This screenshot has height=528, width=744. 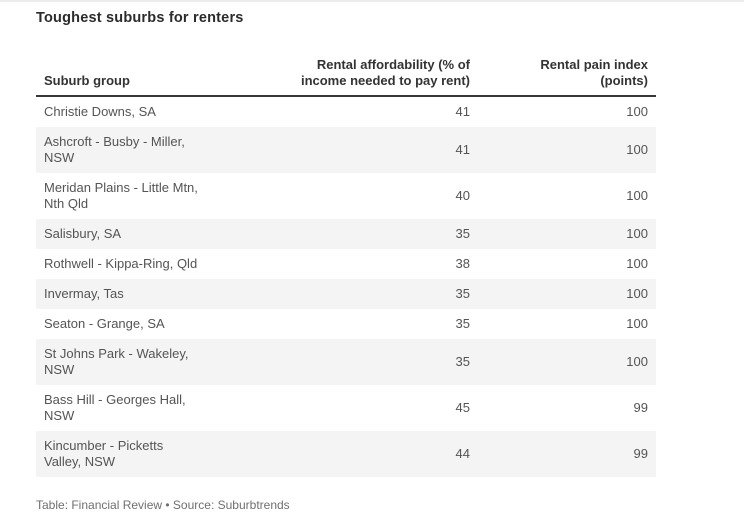 I want to click on figure-title: Toughest suburbs for renters, so click(x=140, y=18).